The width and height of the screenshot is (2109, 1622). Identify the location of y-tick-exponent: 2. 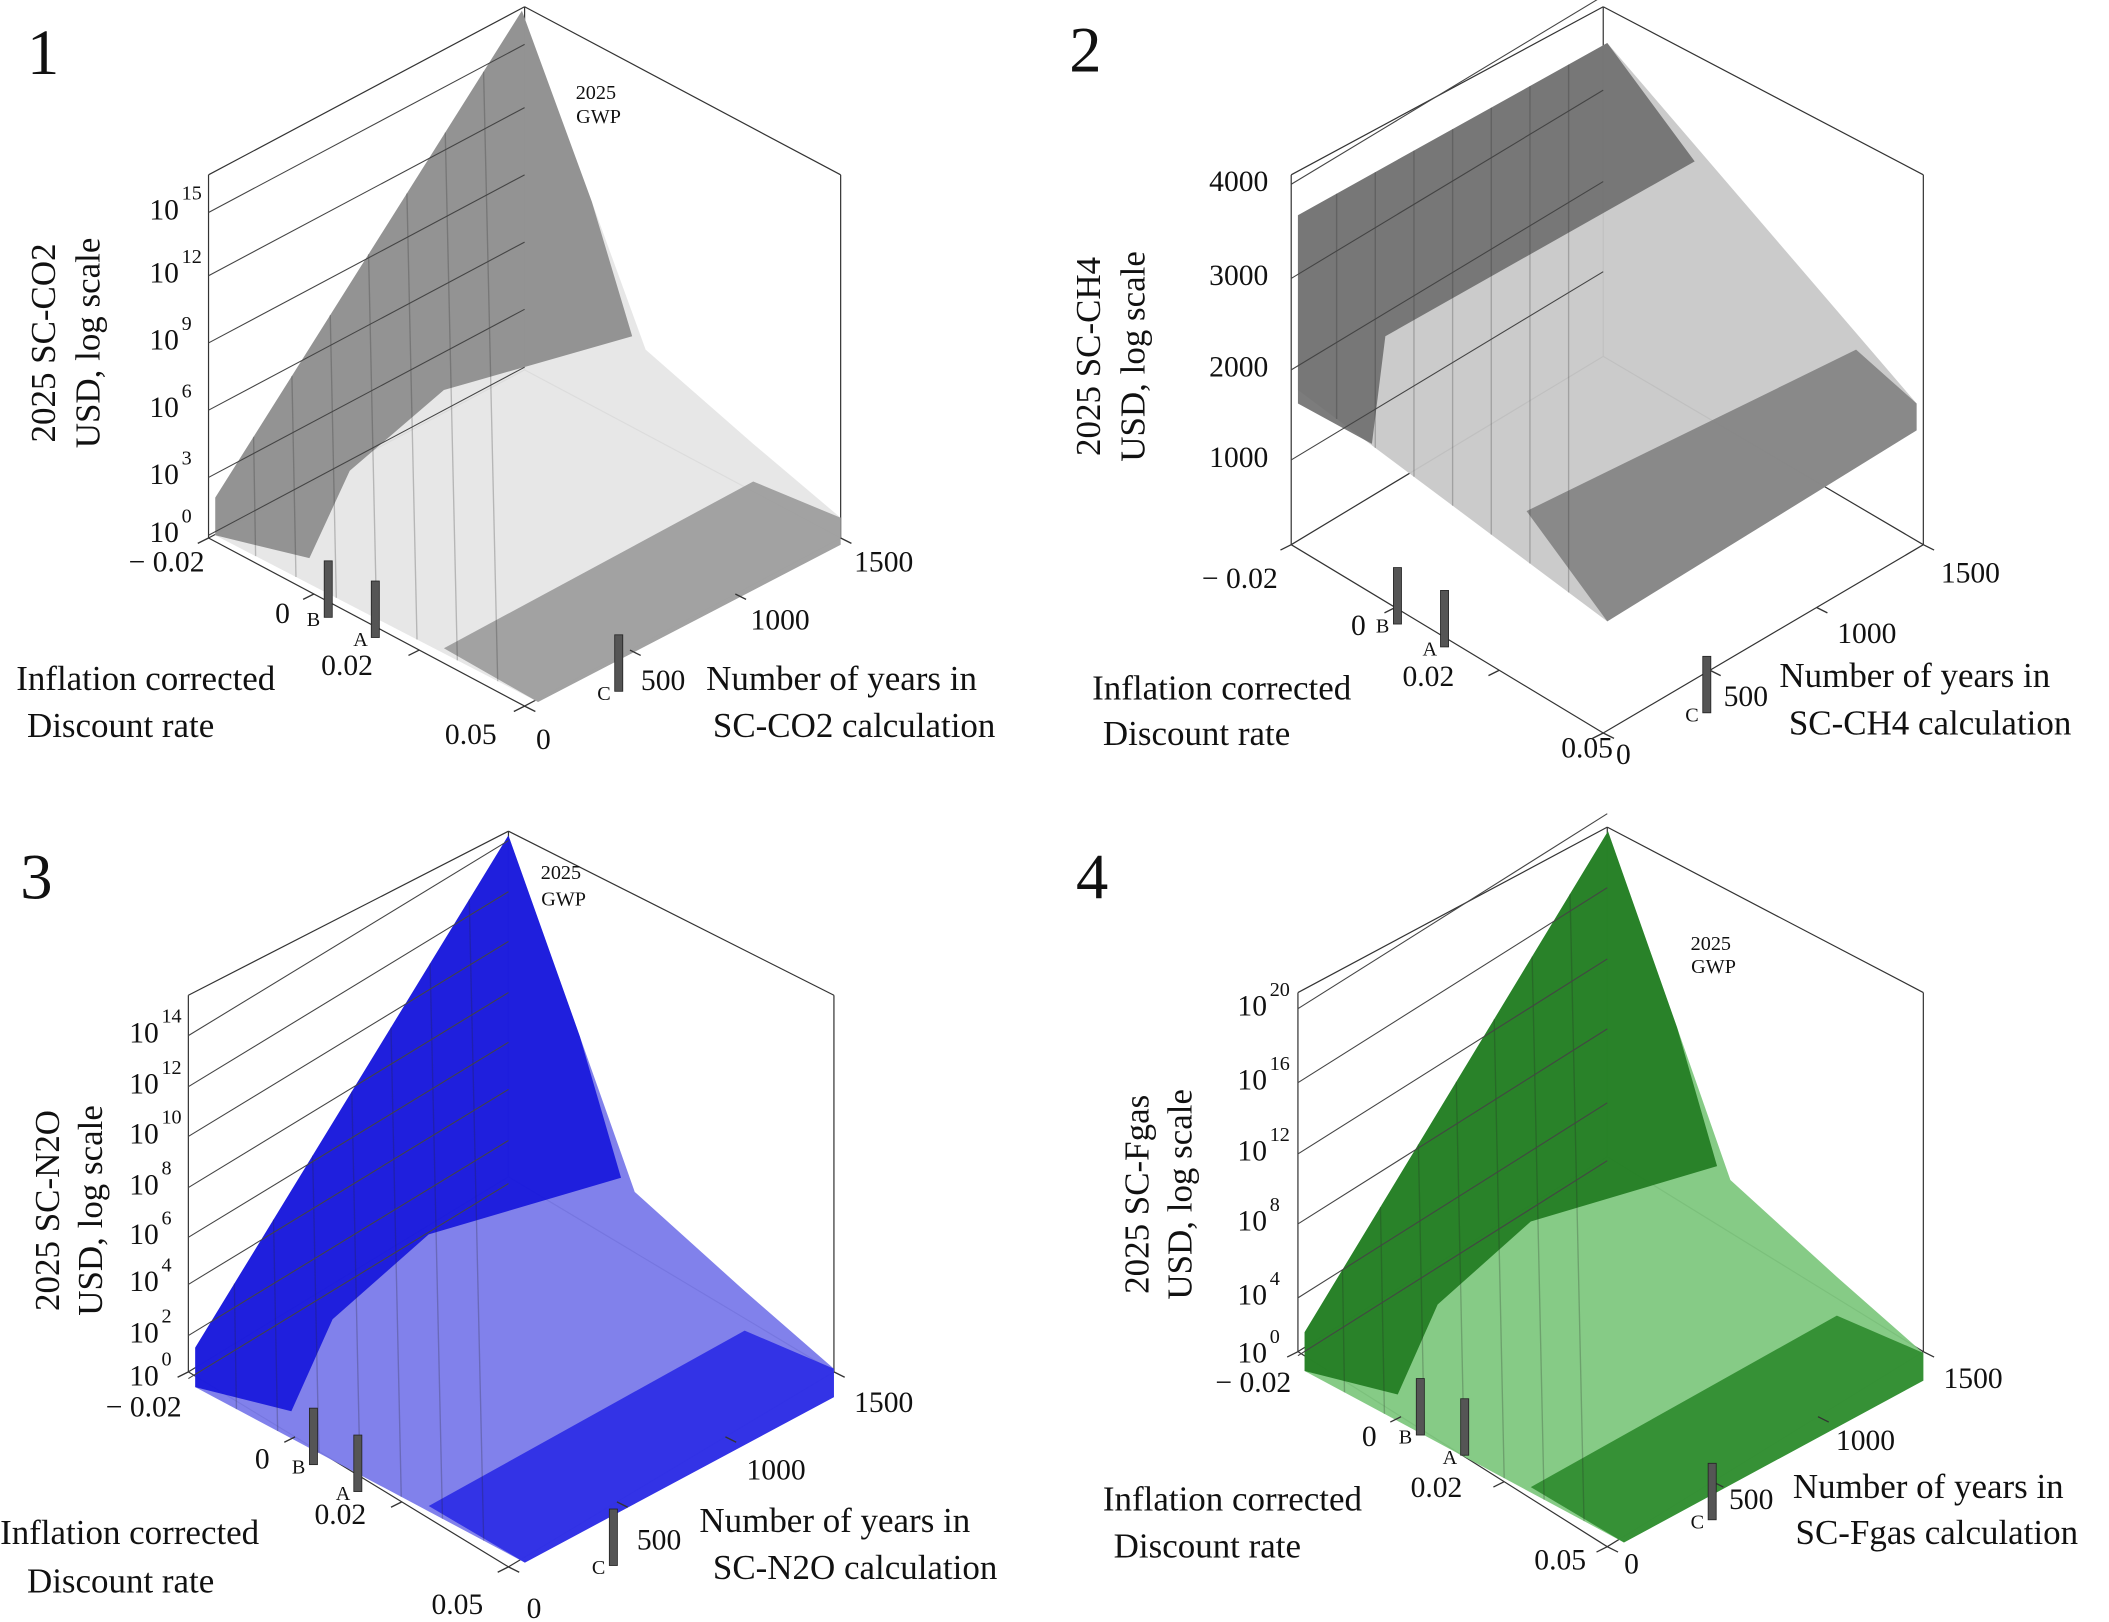
(166, 1317).